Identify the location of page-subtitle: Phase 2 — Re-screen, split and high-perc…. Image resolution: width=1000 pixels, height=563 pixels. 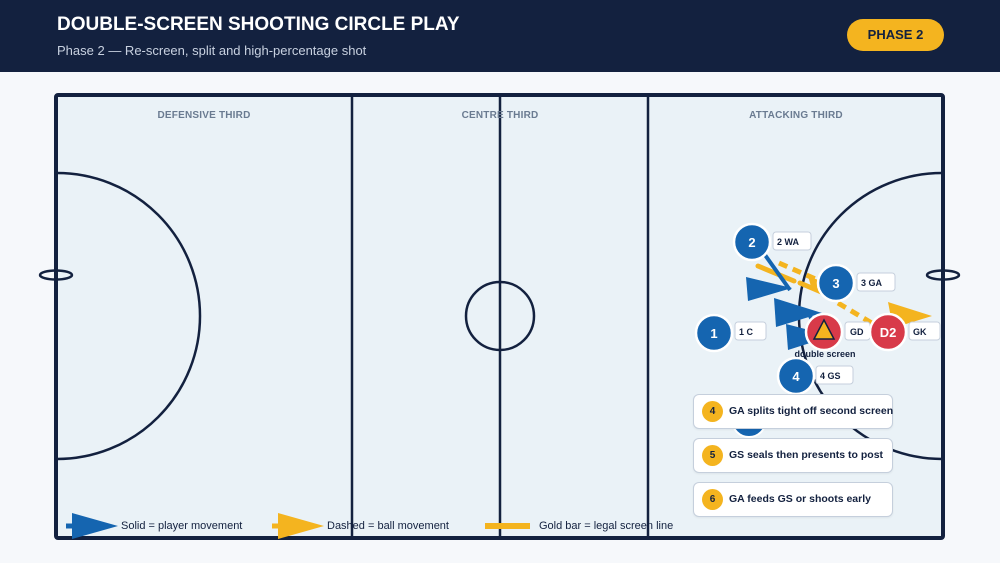
(212, 50).